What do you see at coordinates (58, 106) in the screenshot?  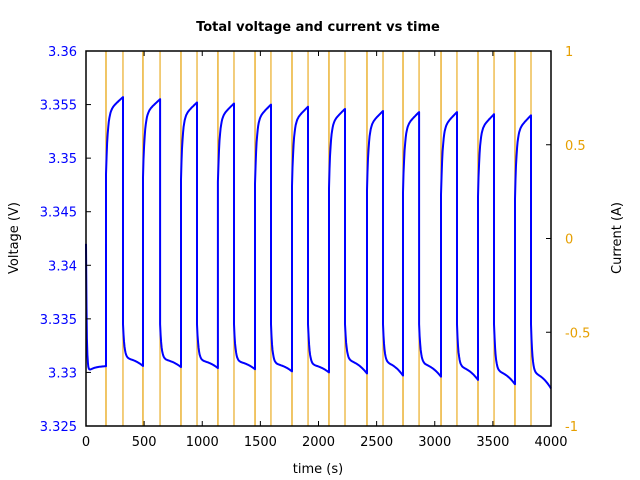 I see `y-tick-label: 3.355` at bounding box center [58, 106].